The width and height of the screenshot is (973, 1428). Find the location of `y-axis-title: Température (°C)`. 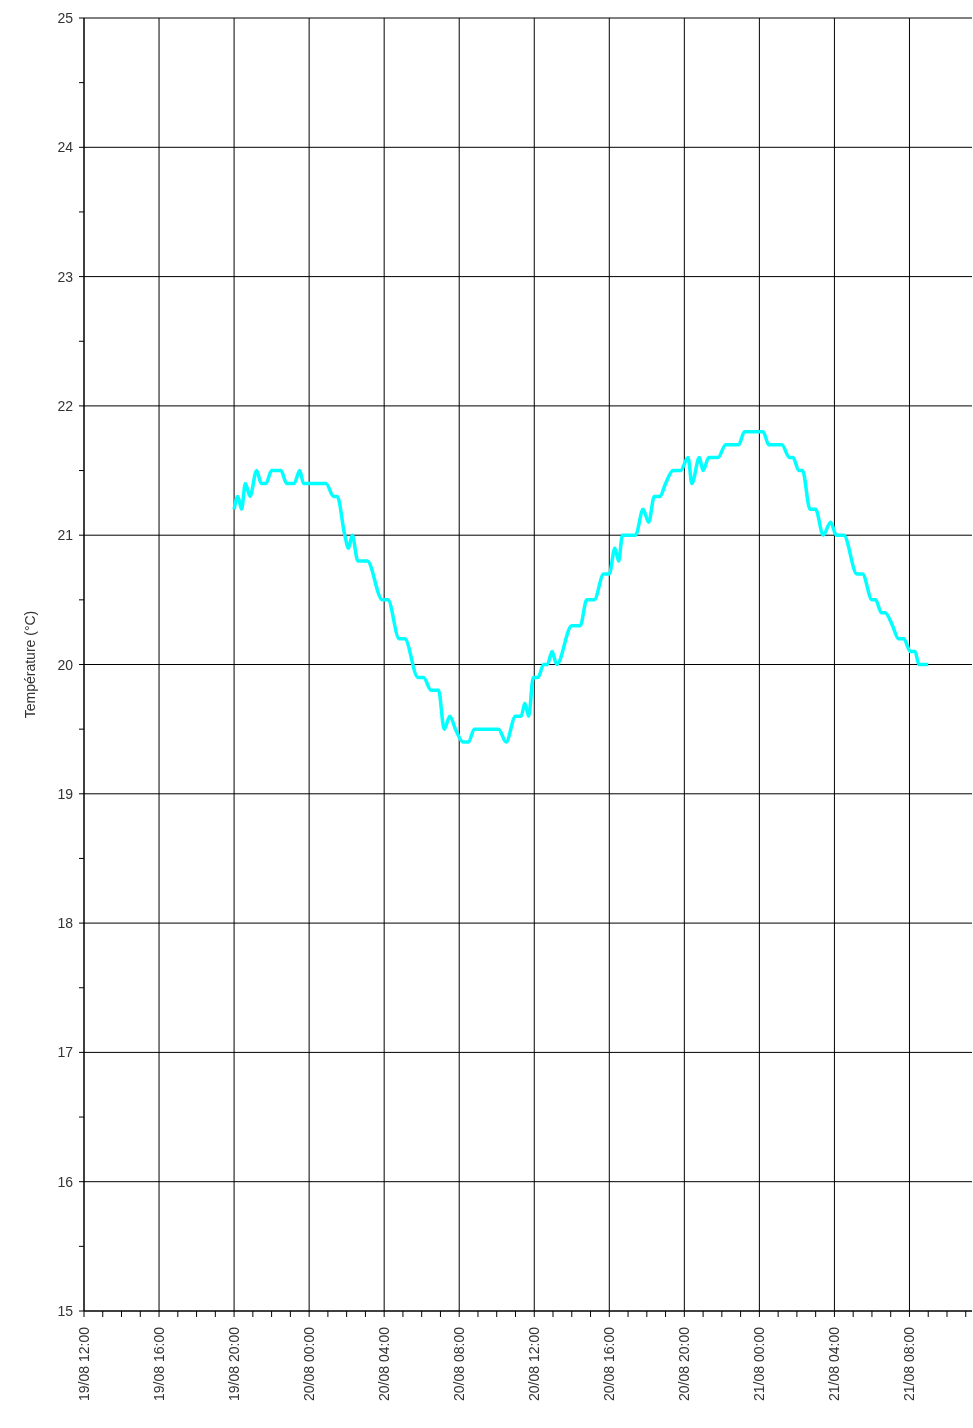

y-axis-title: Température (°C) is located at coordinates (30, 664).